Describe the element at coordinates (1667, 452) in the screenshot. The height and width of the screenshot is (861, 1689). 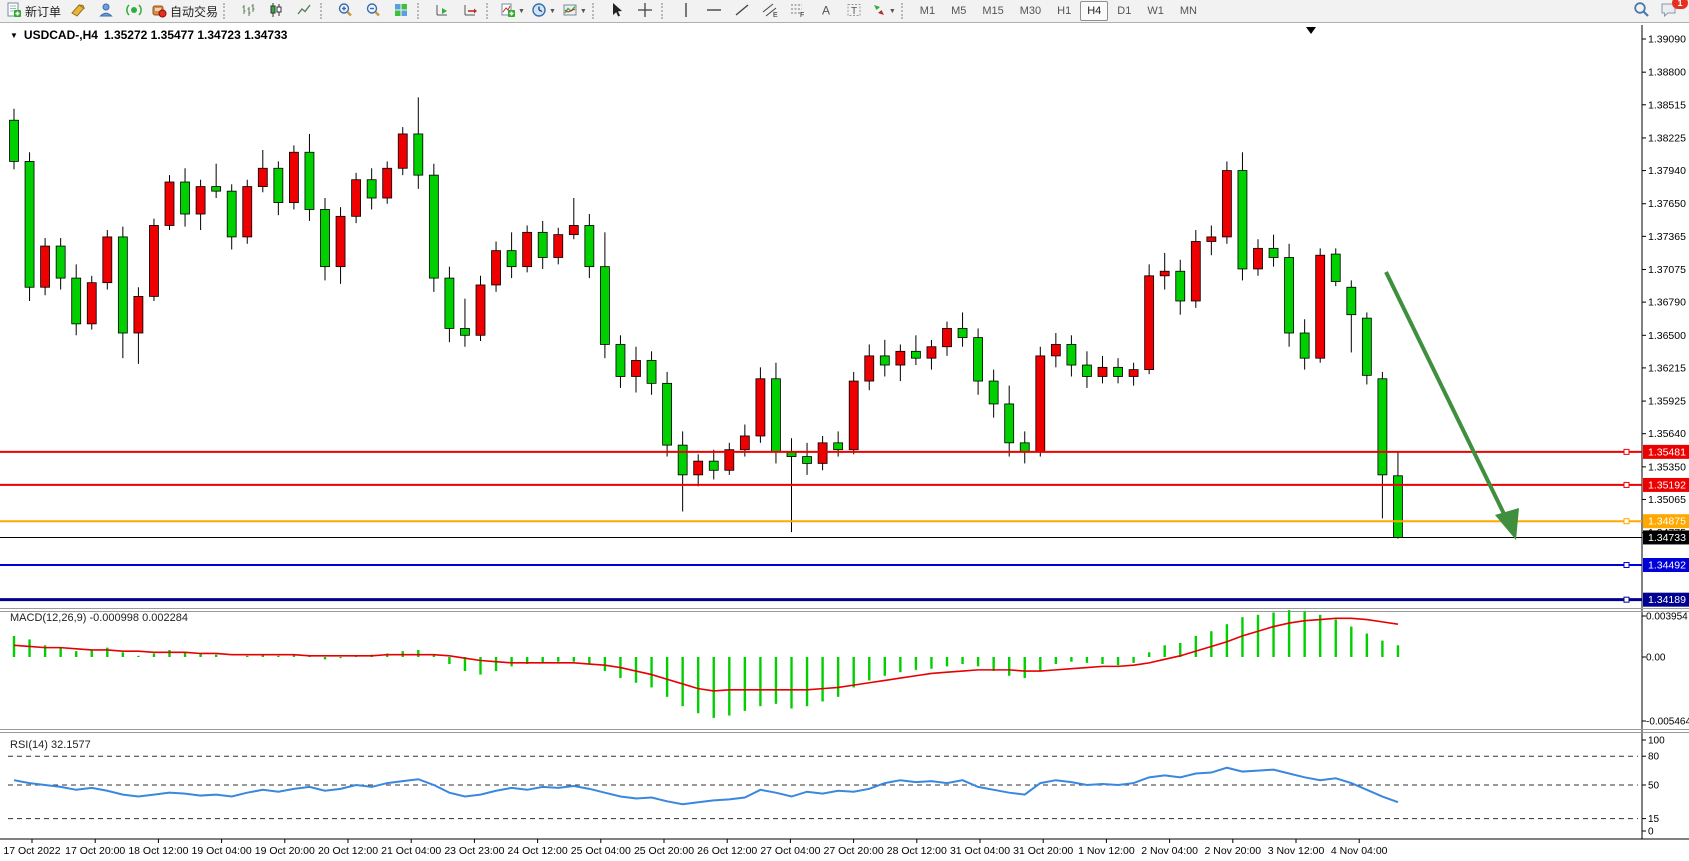
I see `svg-text: 1.35481` at that location.